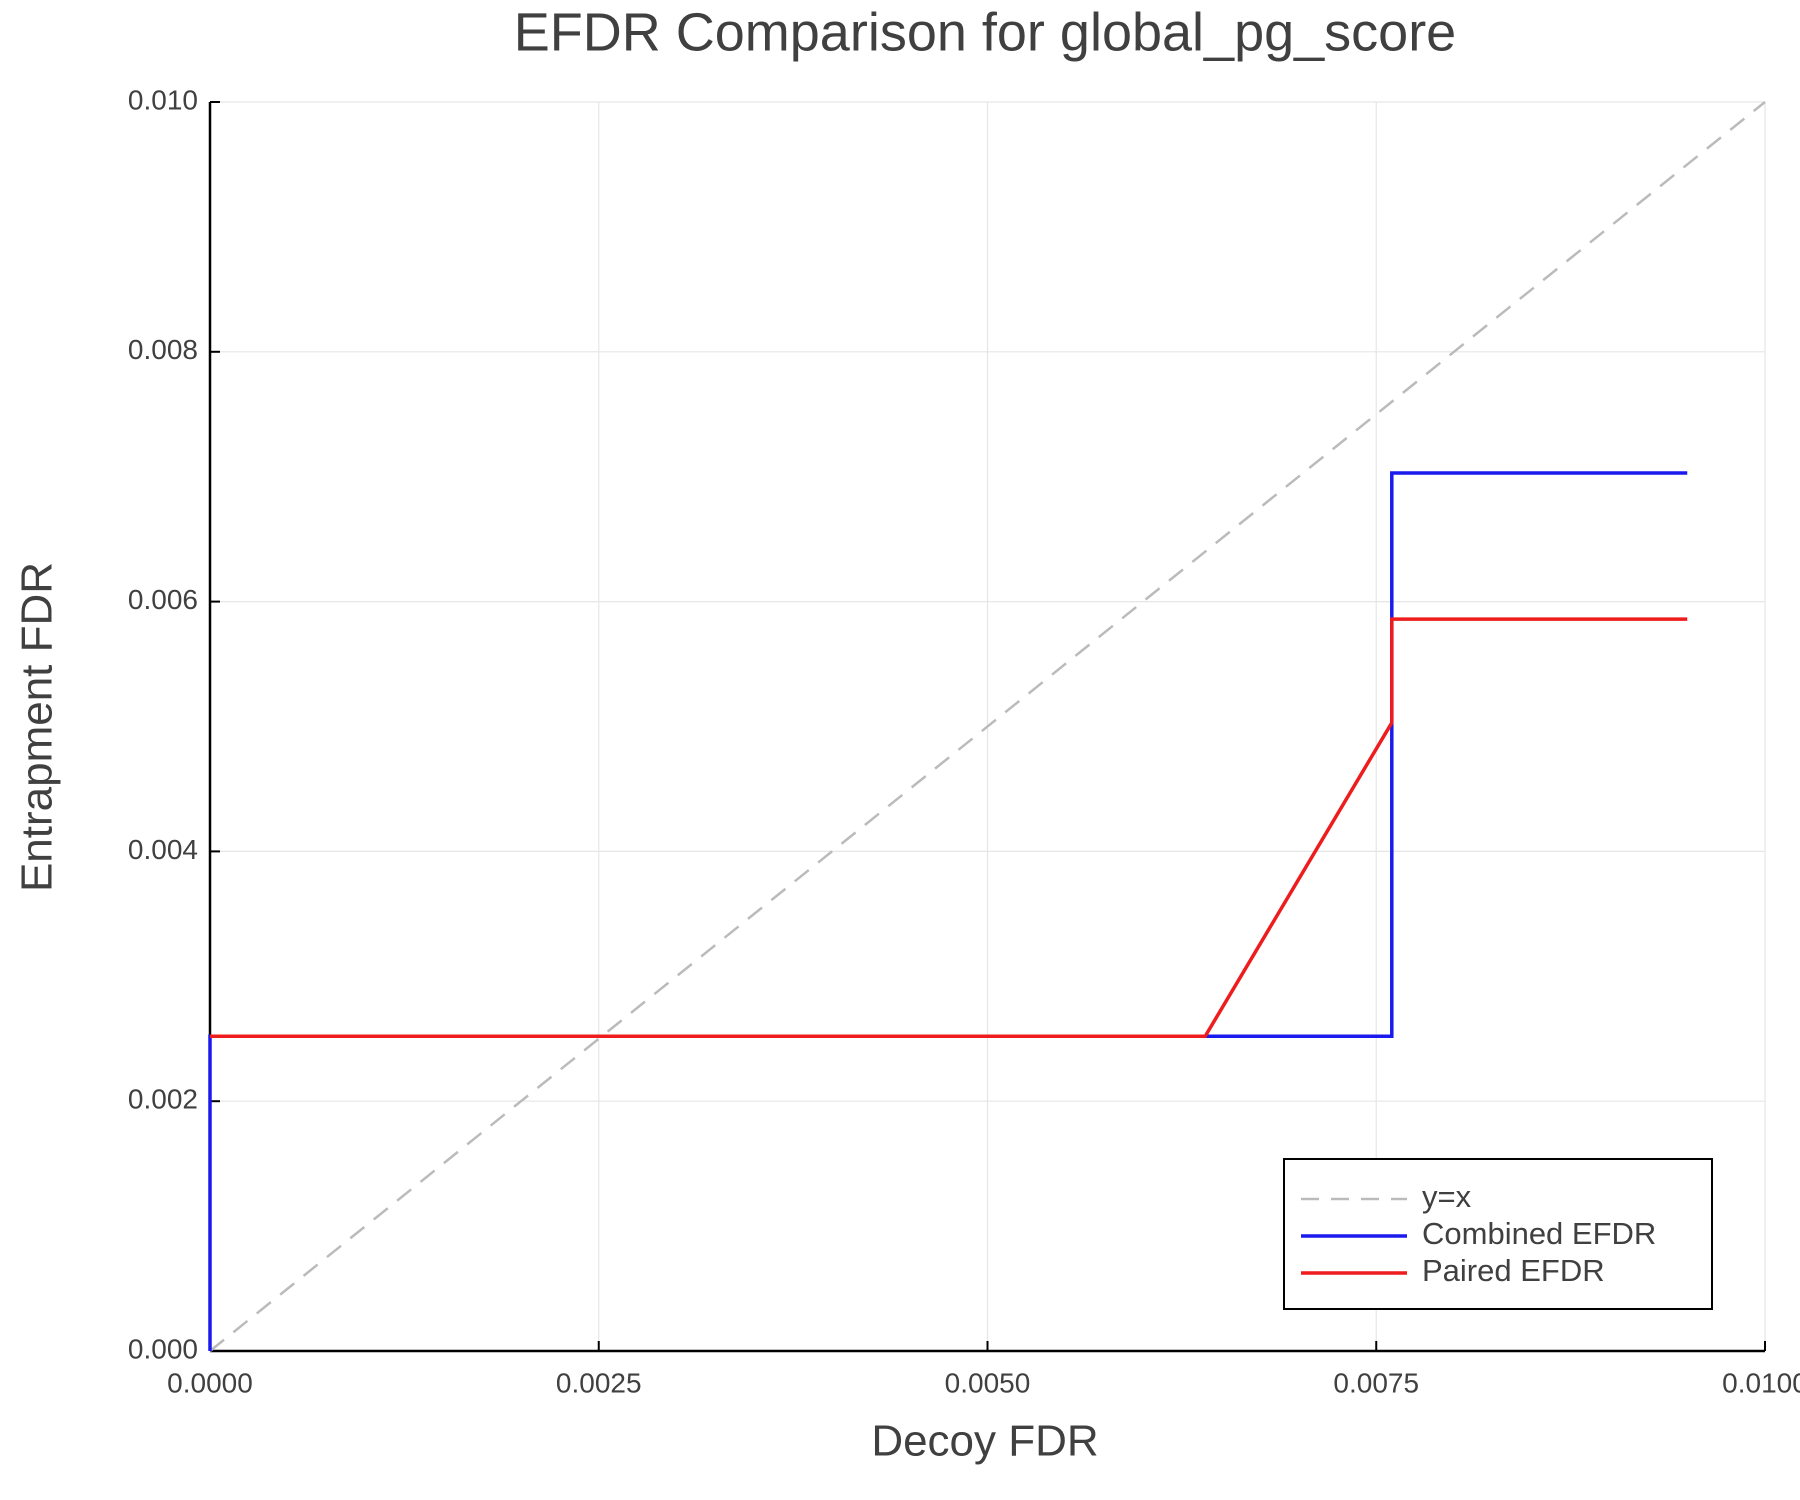  What do you see at coordinates (1376, 1382) in the screenshot?
I see `x-tick-label: 0.0075` at bounding box center [1376, 1382].